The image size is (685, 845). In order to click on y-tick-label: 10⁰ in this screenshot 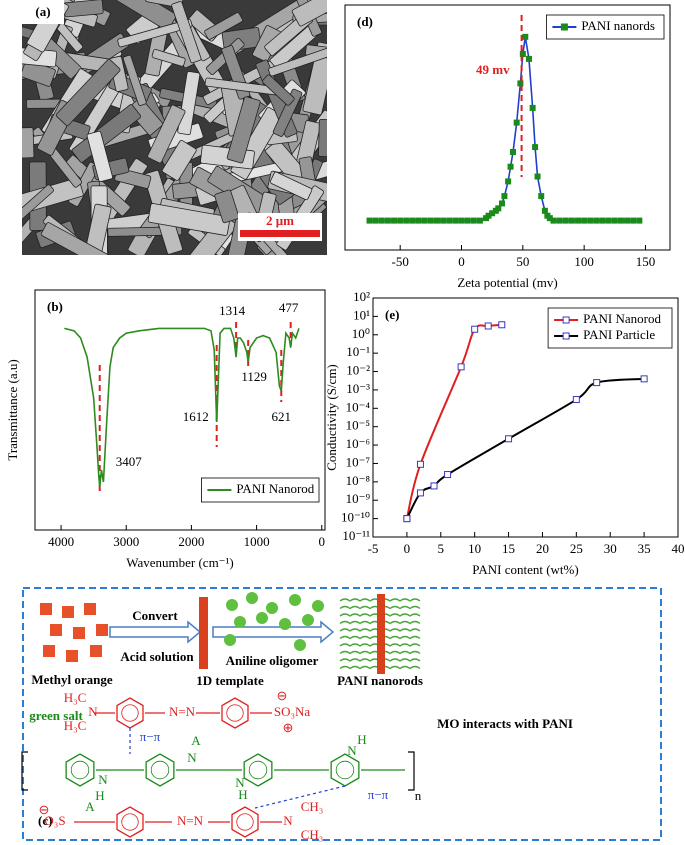, I will do `click(361, 333)`.